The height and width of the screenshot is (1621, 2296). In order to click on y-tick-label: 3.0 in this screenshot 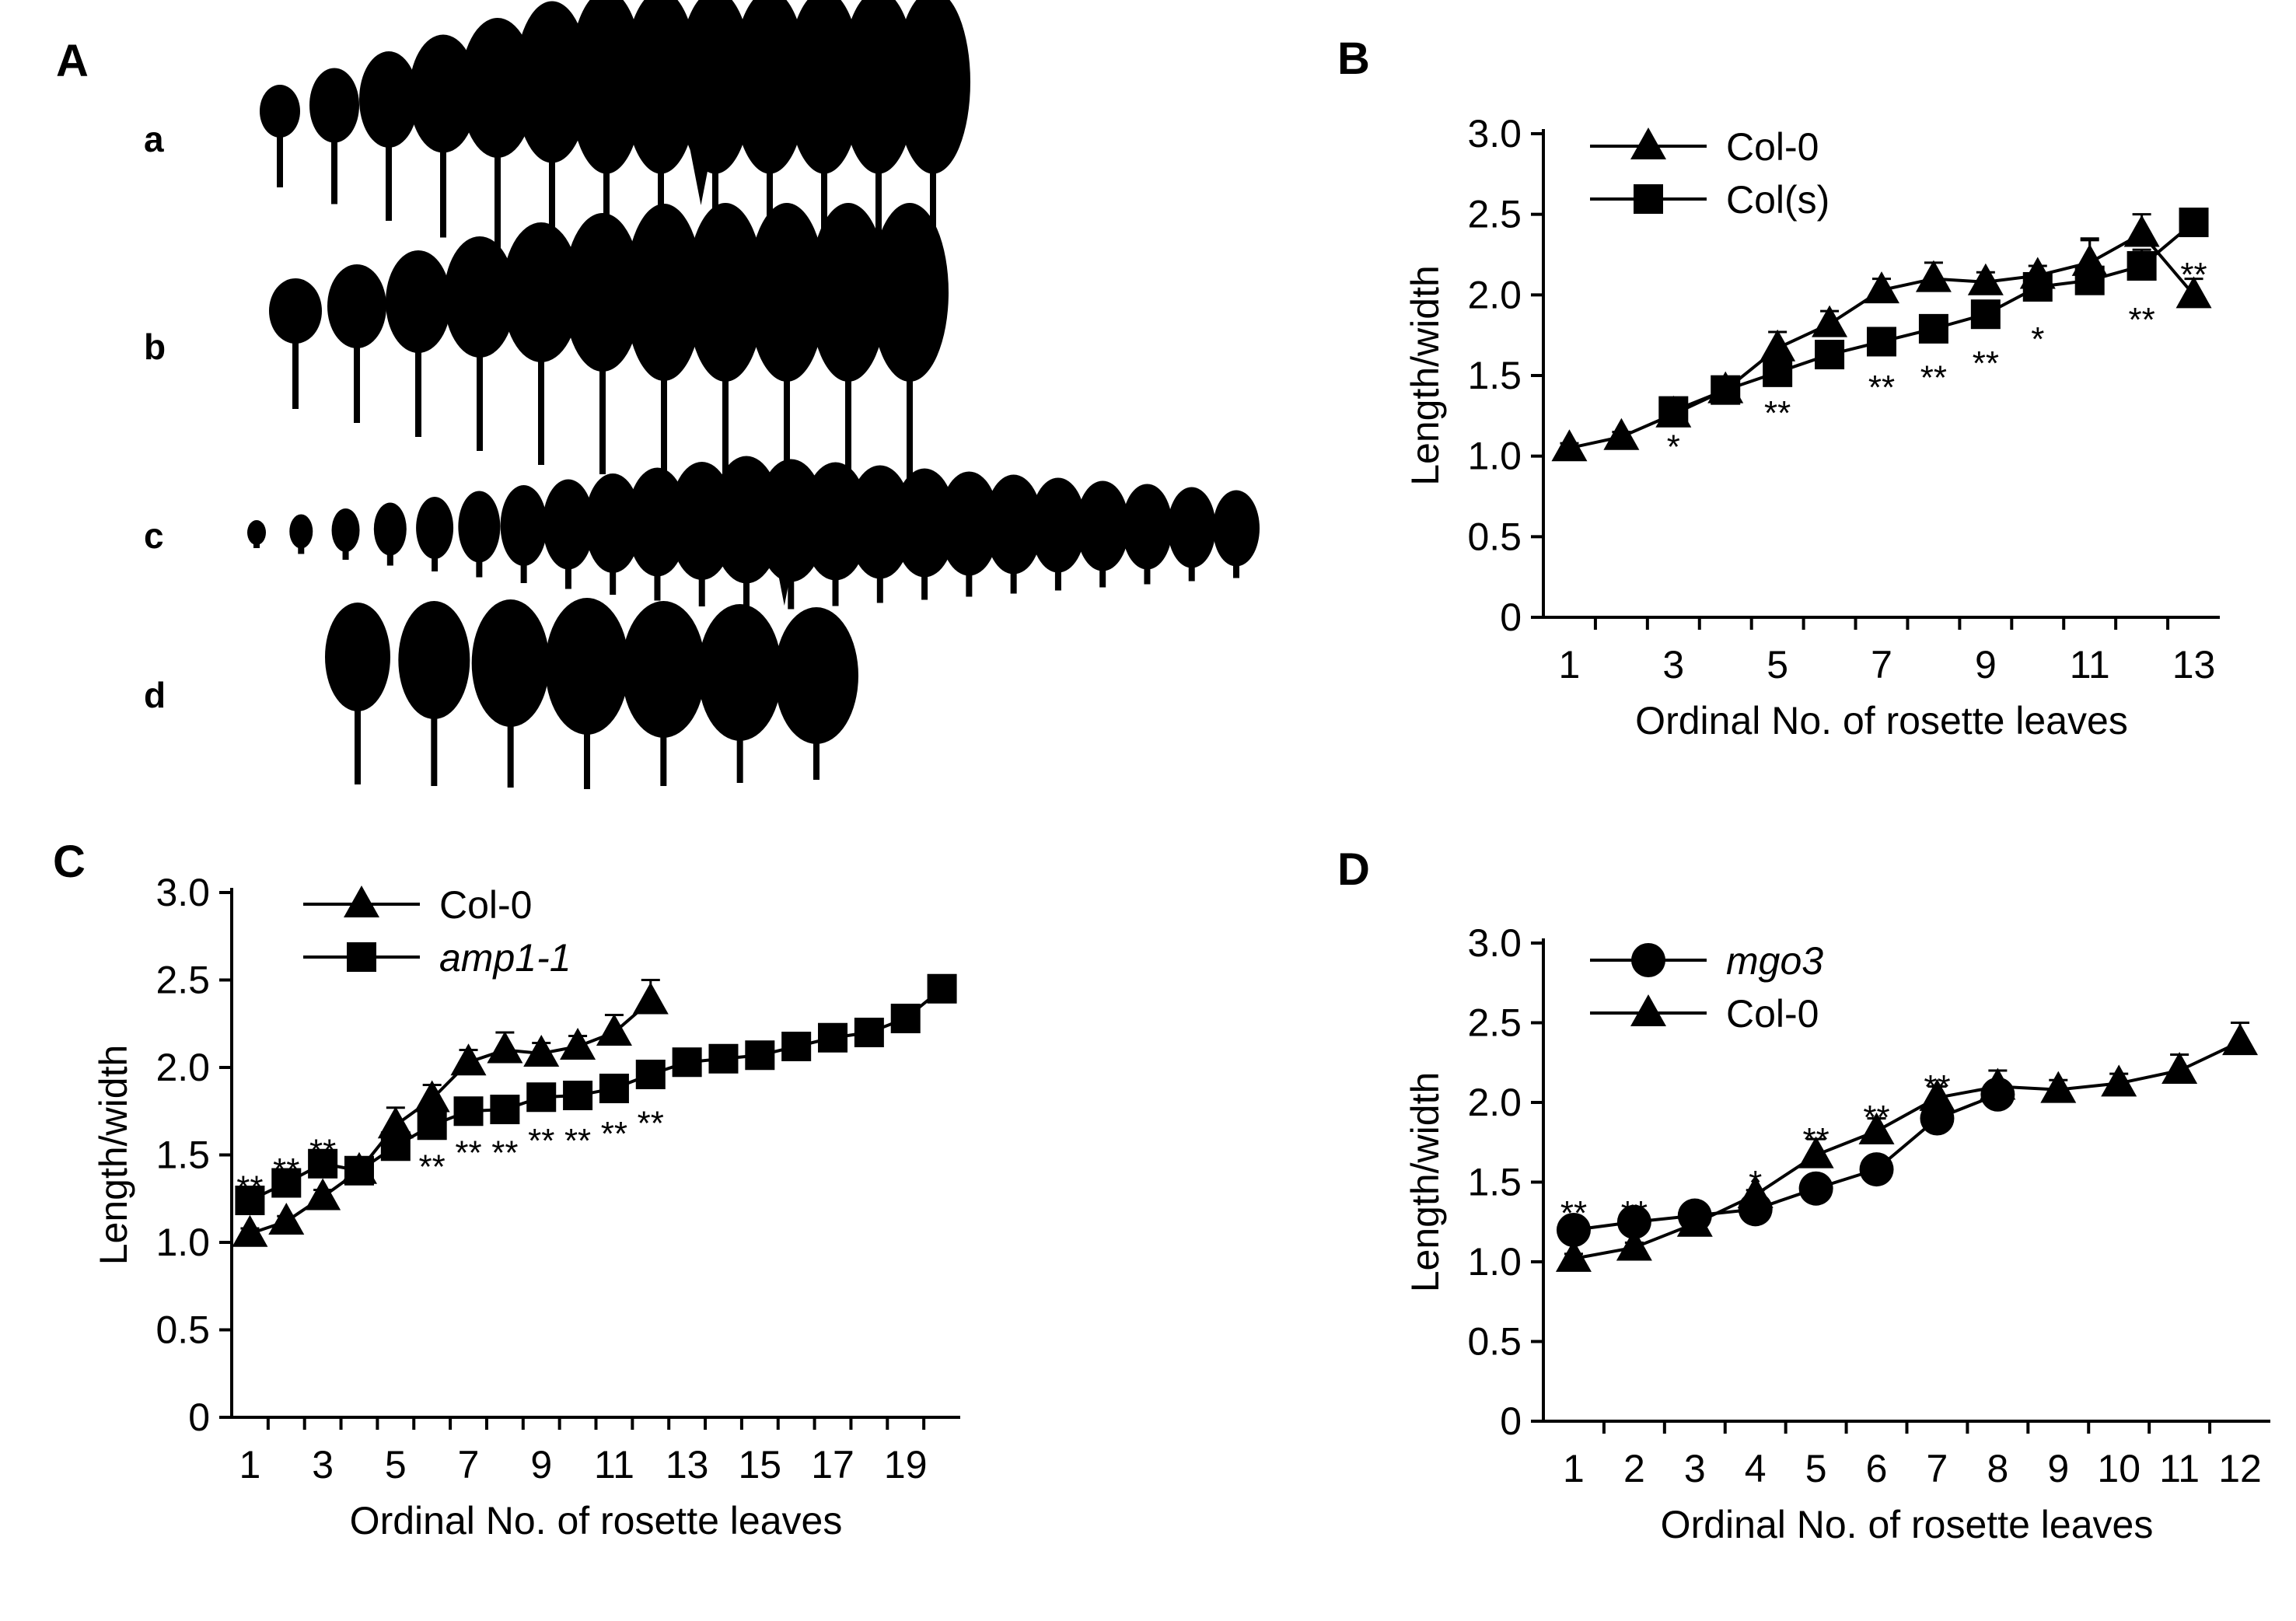, I will do `click(1494, 133)`.